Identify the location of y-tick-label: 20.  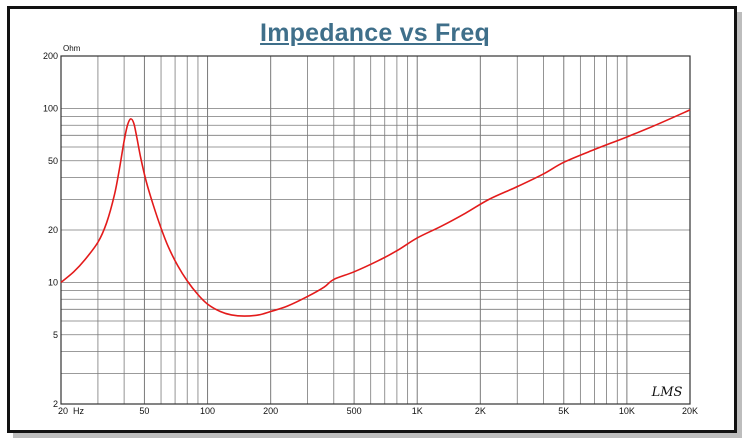
(53, 230).